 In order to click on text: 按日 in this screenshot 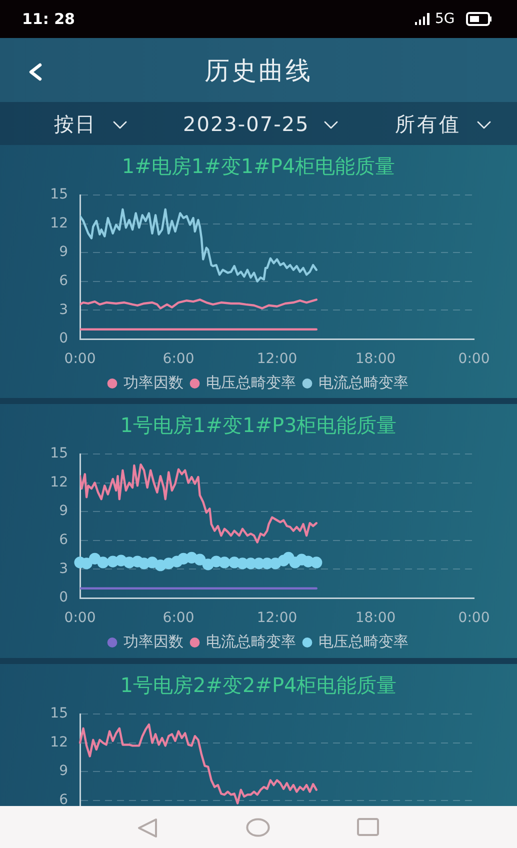, I will do `click(75, 124)`.